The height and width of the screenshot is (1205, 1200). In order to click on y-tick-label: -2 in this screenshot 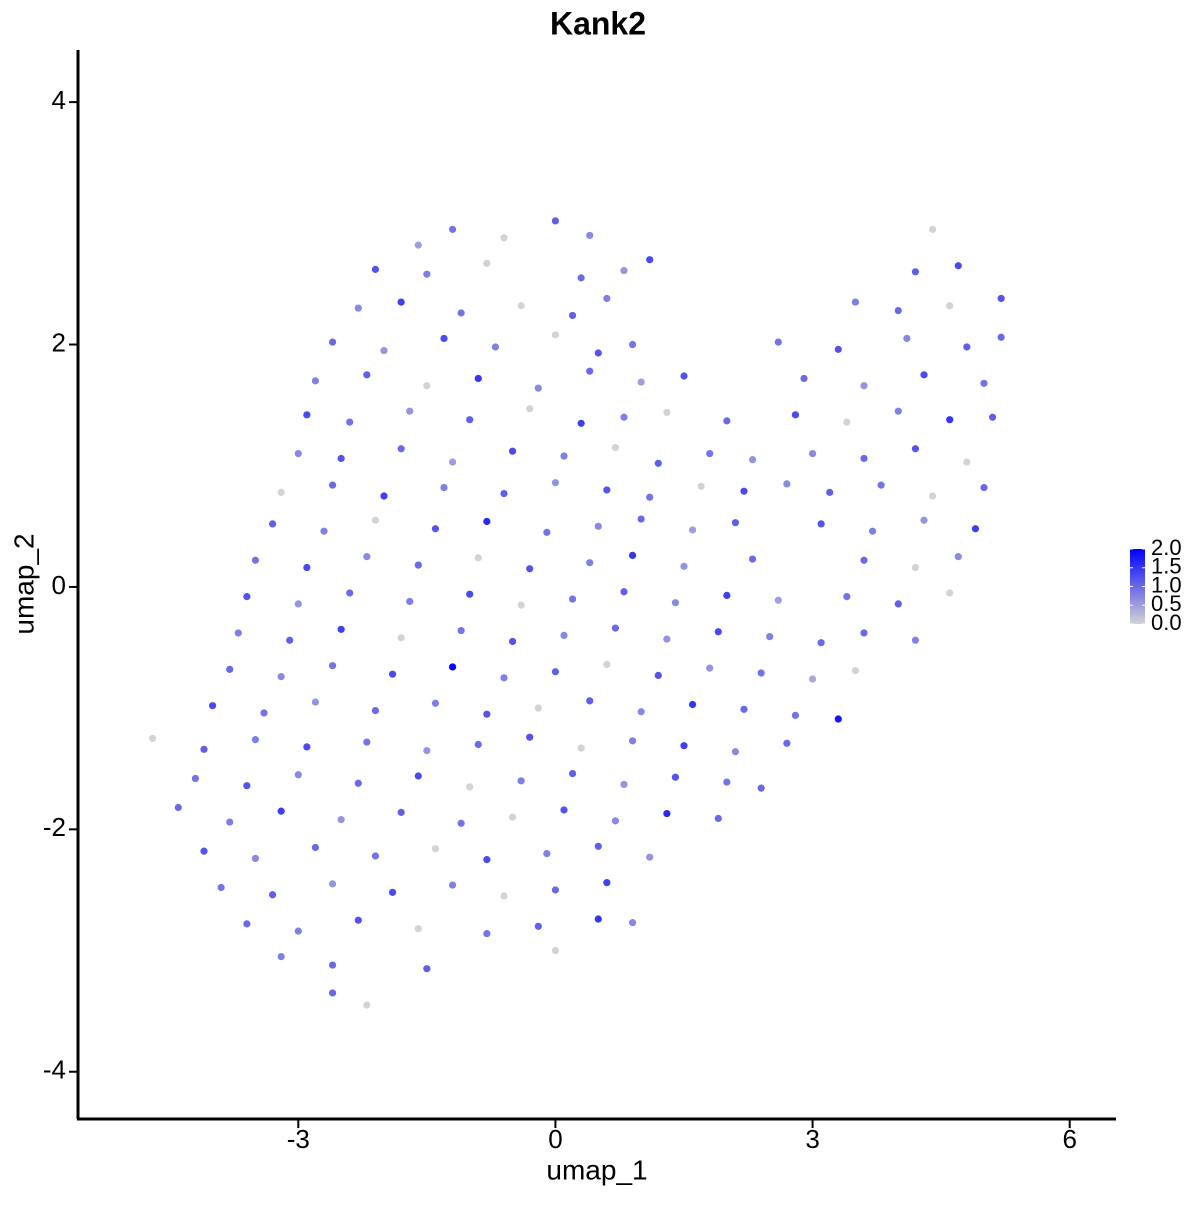, I will do `click(54, 827)`.